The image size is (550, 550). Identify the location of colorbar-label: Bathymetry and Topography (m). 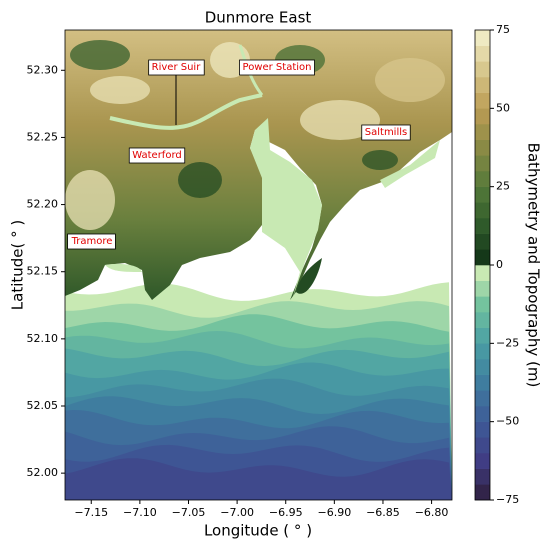
(534, 265).